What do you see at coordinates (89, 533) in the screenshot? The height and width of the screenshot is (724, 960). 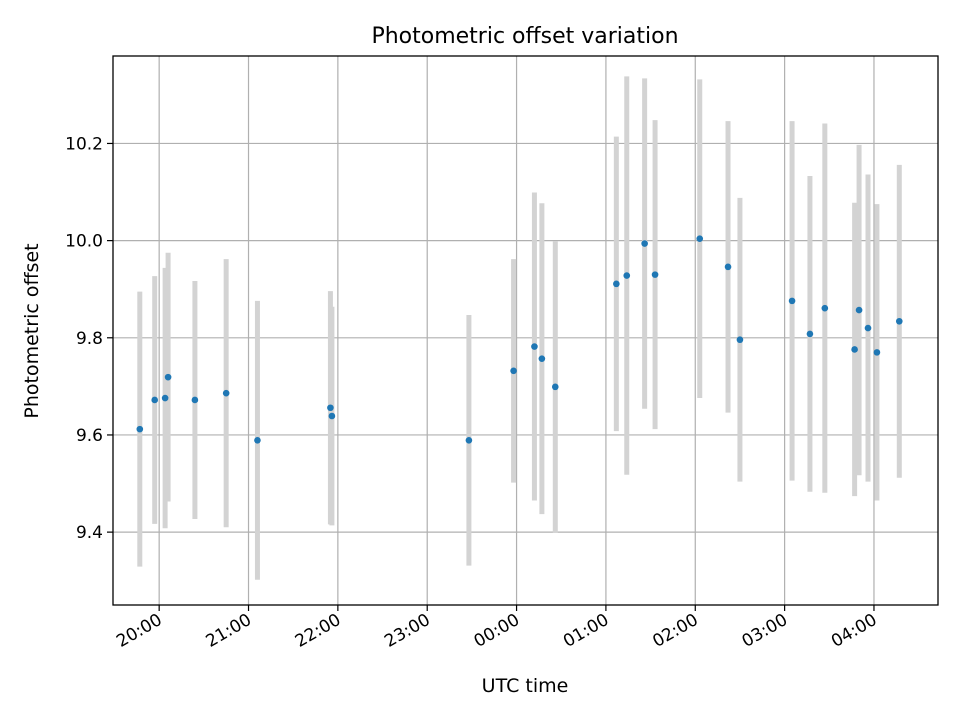 I see `y-tick-label: 9.4` at bounding box center [89, 533].